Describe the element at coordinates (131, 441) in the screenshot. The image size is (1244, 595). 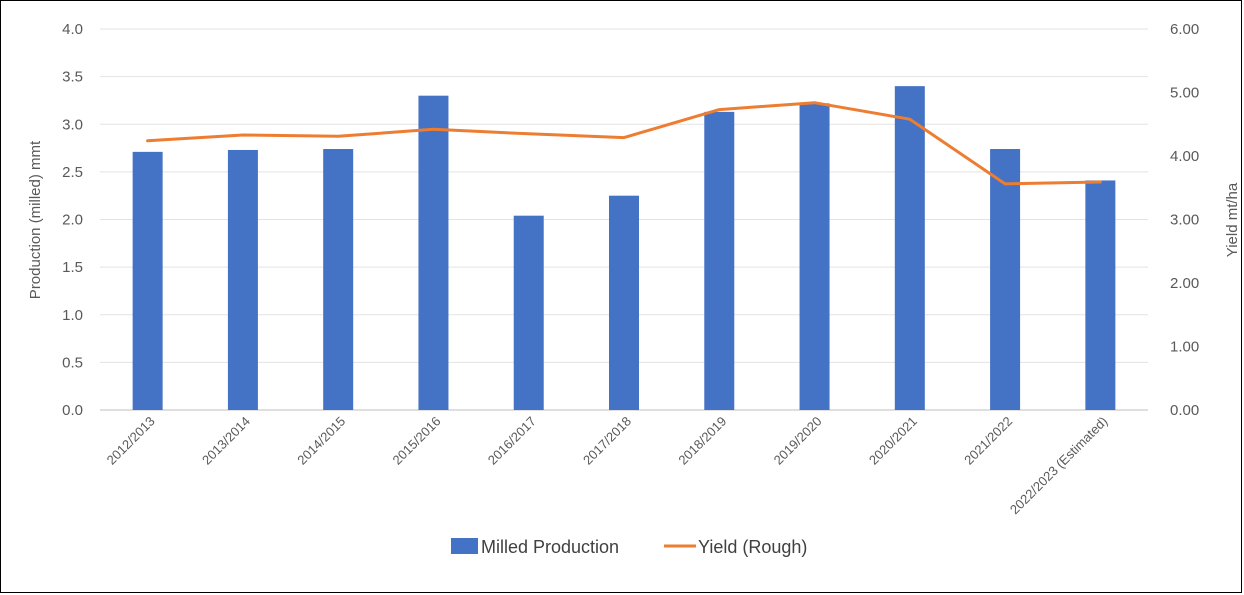
I see `x-tick-label: 2012/2013` at that location.